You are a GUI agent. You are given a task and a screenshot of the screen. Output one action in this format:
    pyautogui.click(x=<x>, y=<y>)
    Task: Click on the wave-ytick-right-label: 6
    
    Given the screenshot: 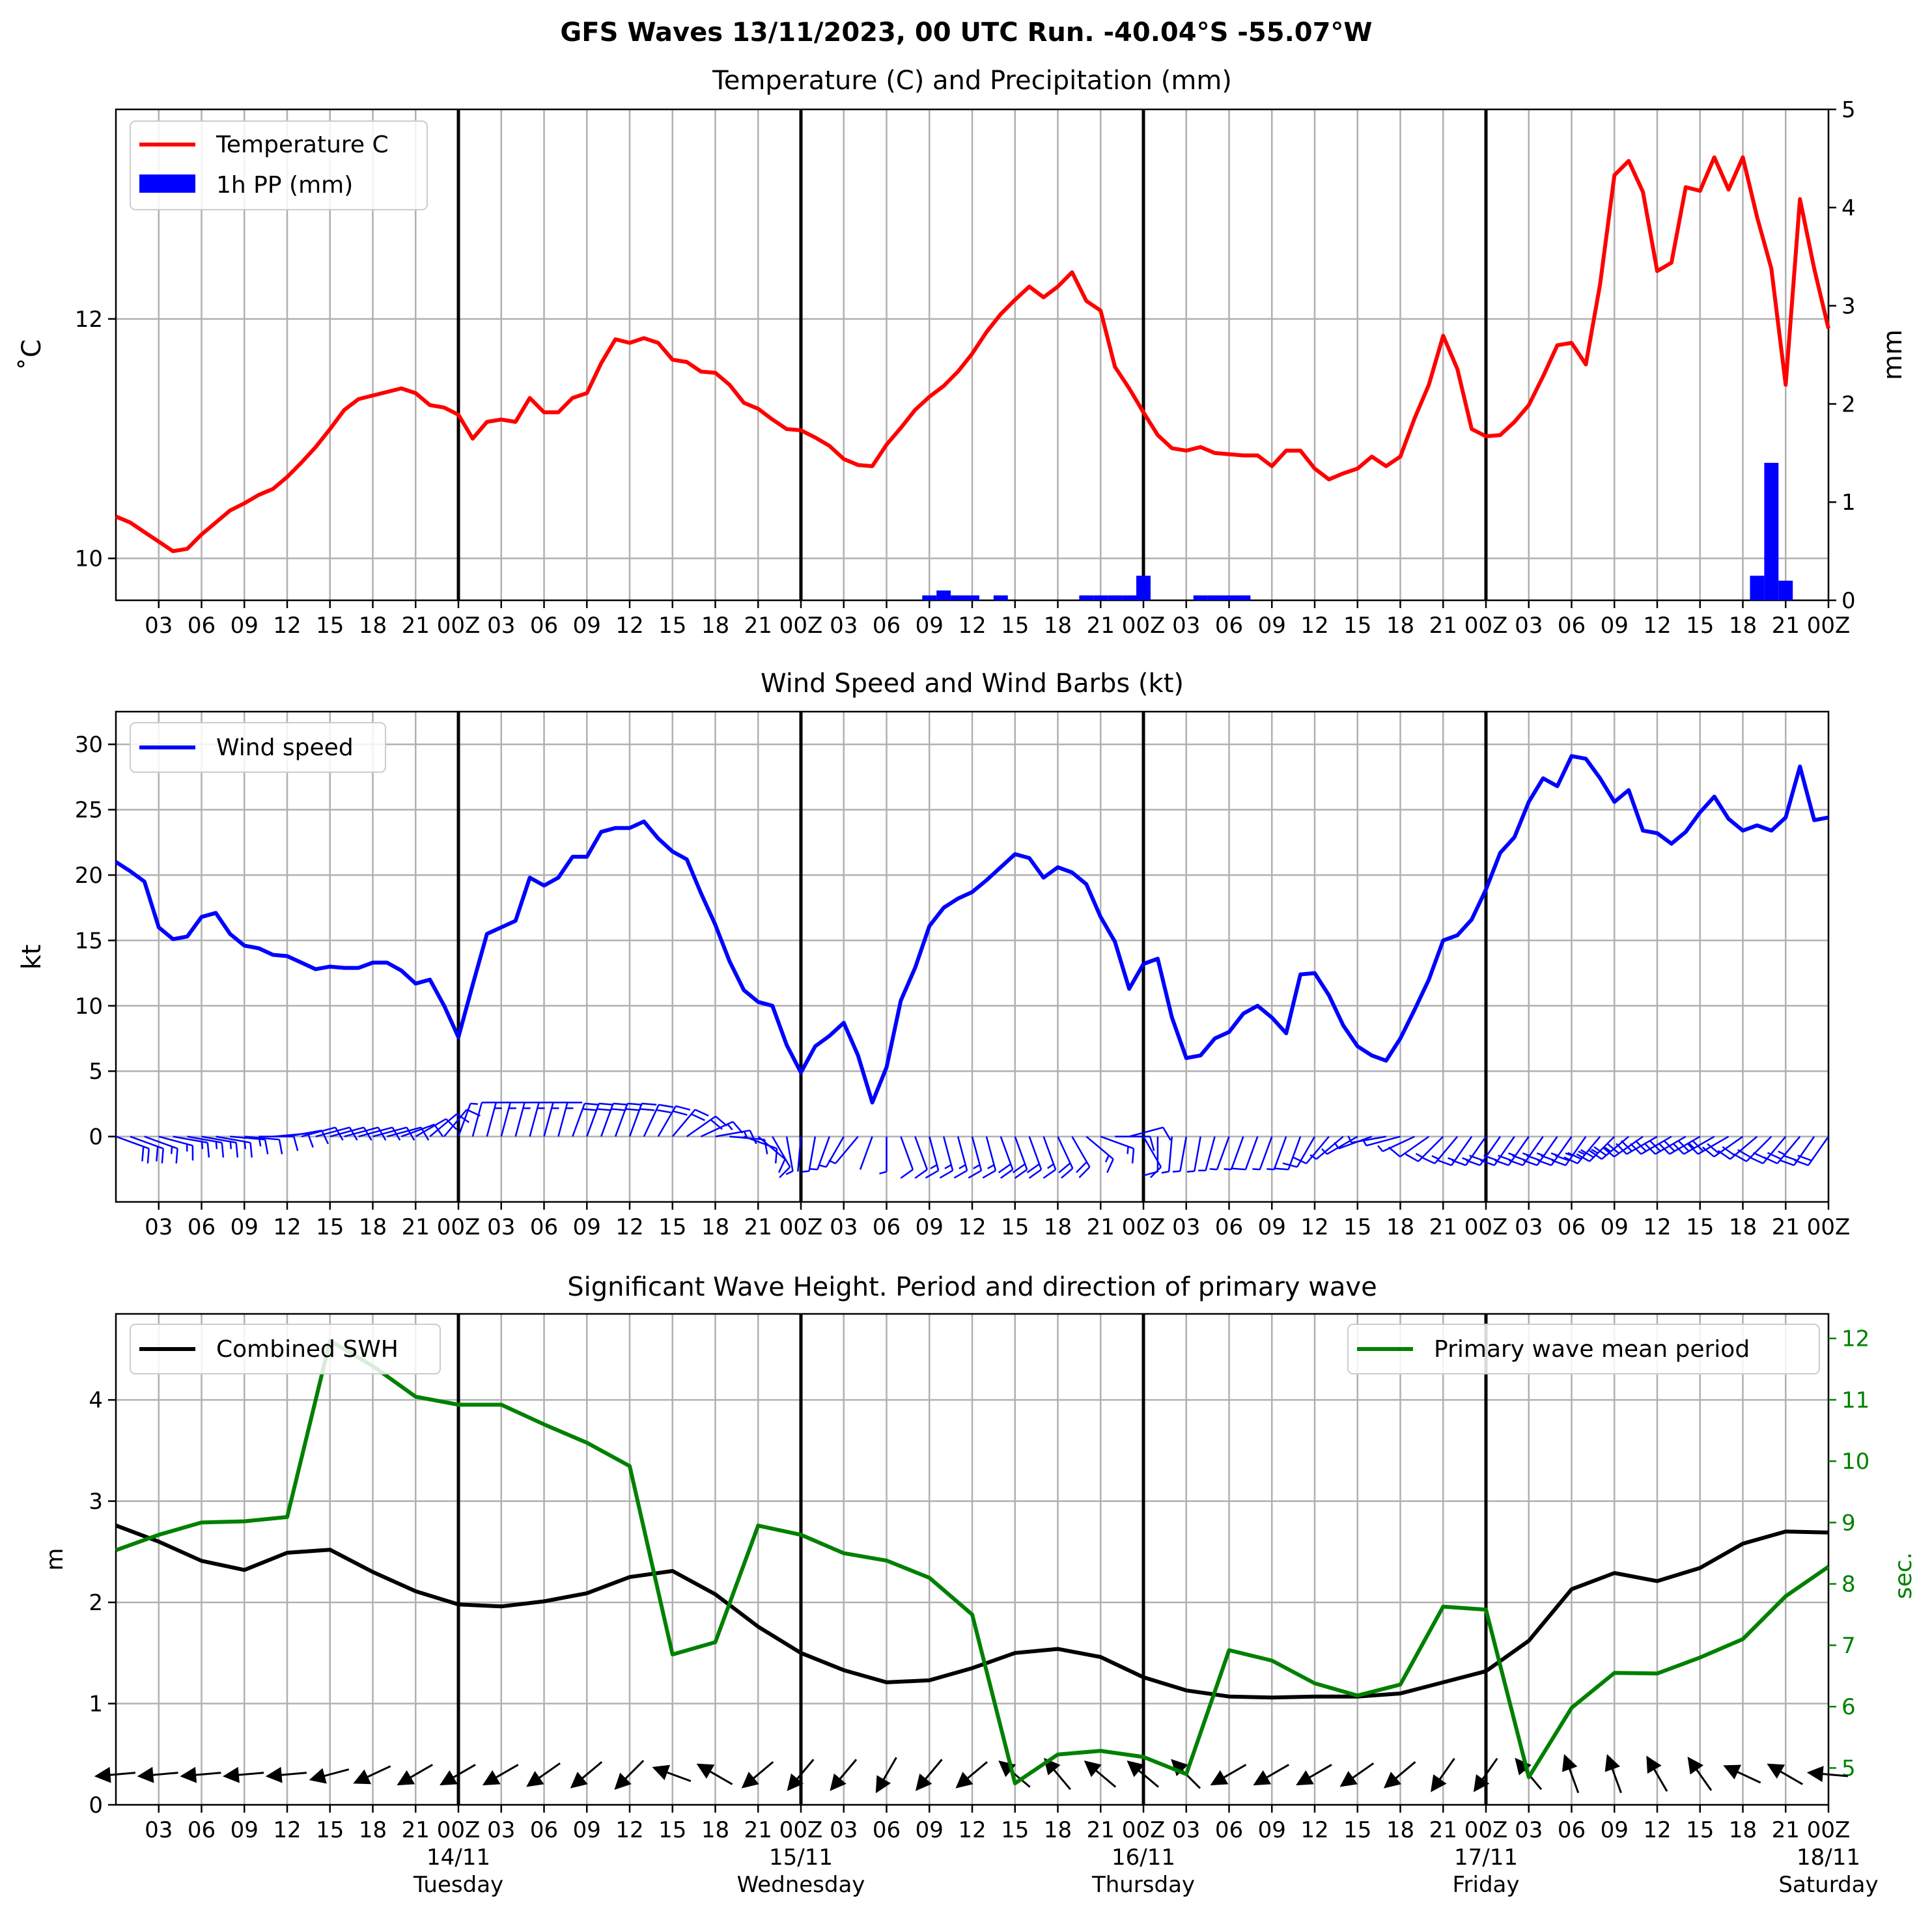 What is the action you would take?
    pyautogui.click(x=1849, y=1707)
    